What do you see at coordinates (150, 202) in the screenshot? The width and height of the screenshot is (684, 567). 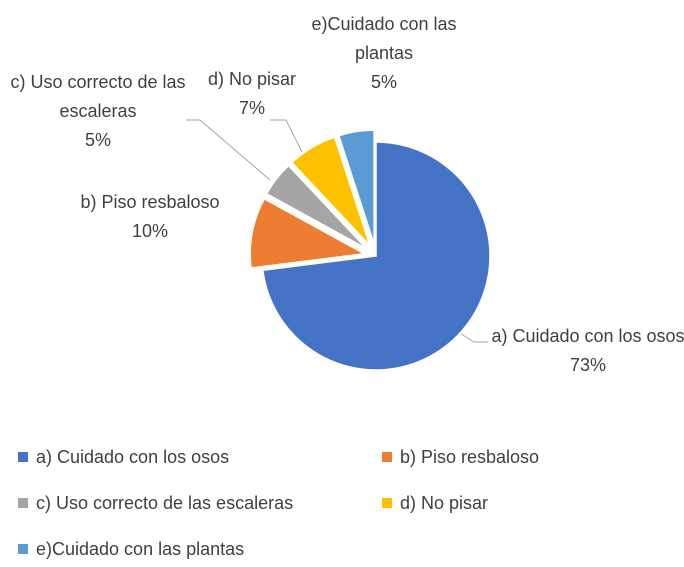 I see `data-label-category: b) Piso resbaloso` at bounding box center [150, 202].